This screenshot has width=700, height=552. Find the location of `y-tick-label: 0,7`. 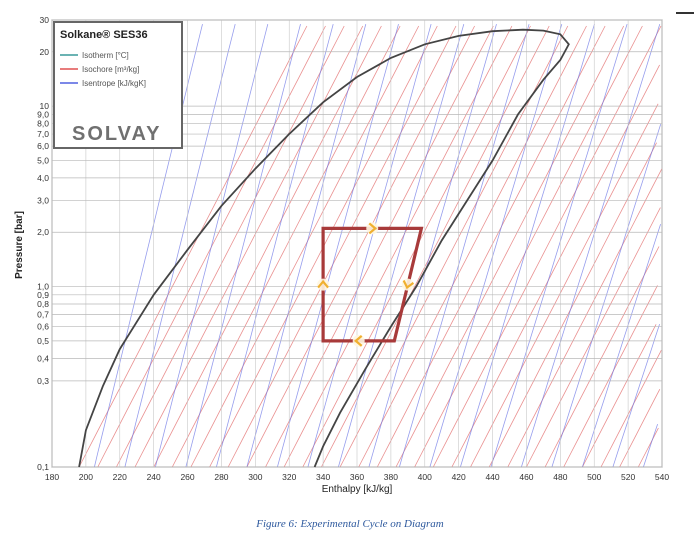

y-tick-label: 0,7 is located at coordinates (43, 315).